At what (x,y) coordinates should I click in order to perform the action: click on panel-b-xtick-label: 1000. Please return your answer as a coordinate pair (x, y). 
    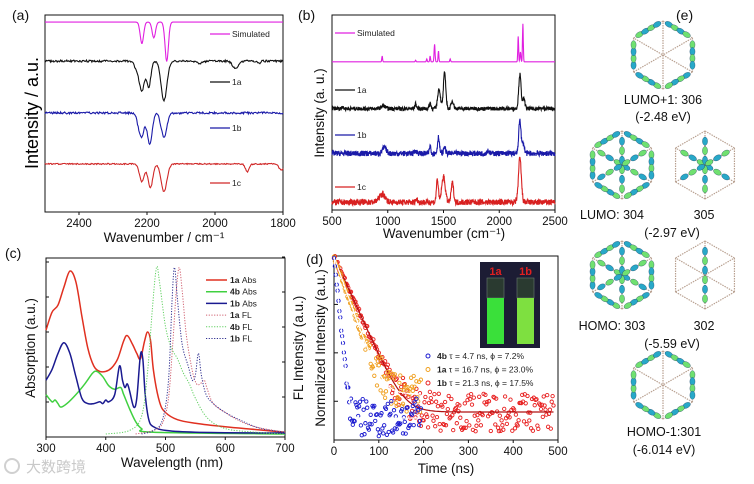
    Looking at the image, I should click on (388, 222).